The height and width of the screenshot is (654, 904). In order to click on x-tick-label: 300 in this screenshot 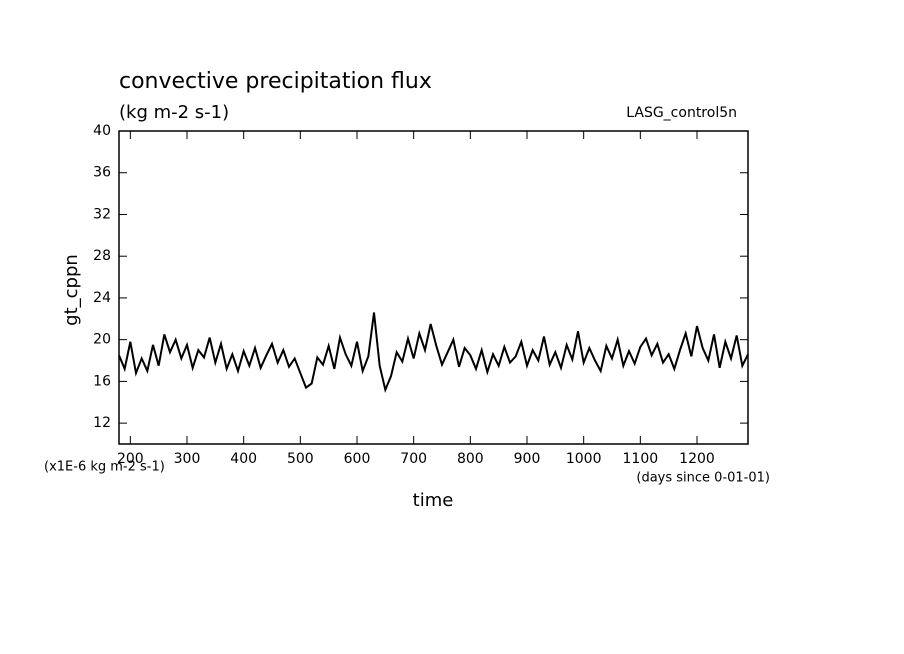, I will do `click(187, 459)`.